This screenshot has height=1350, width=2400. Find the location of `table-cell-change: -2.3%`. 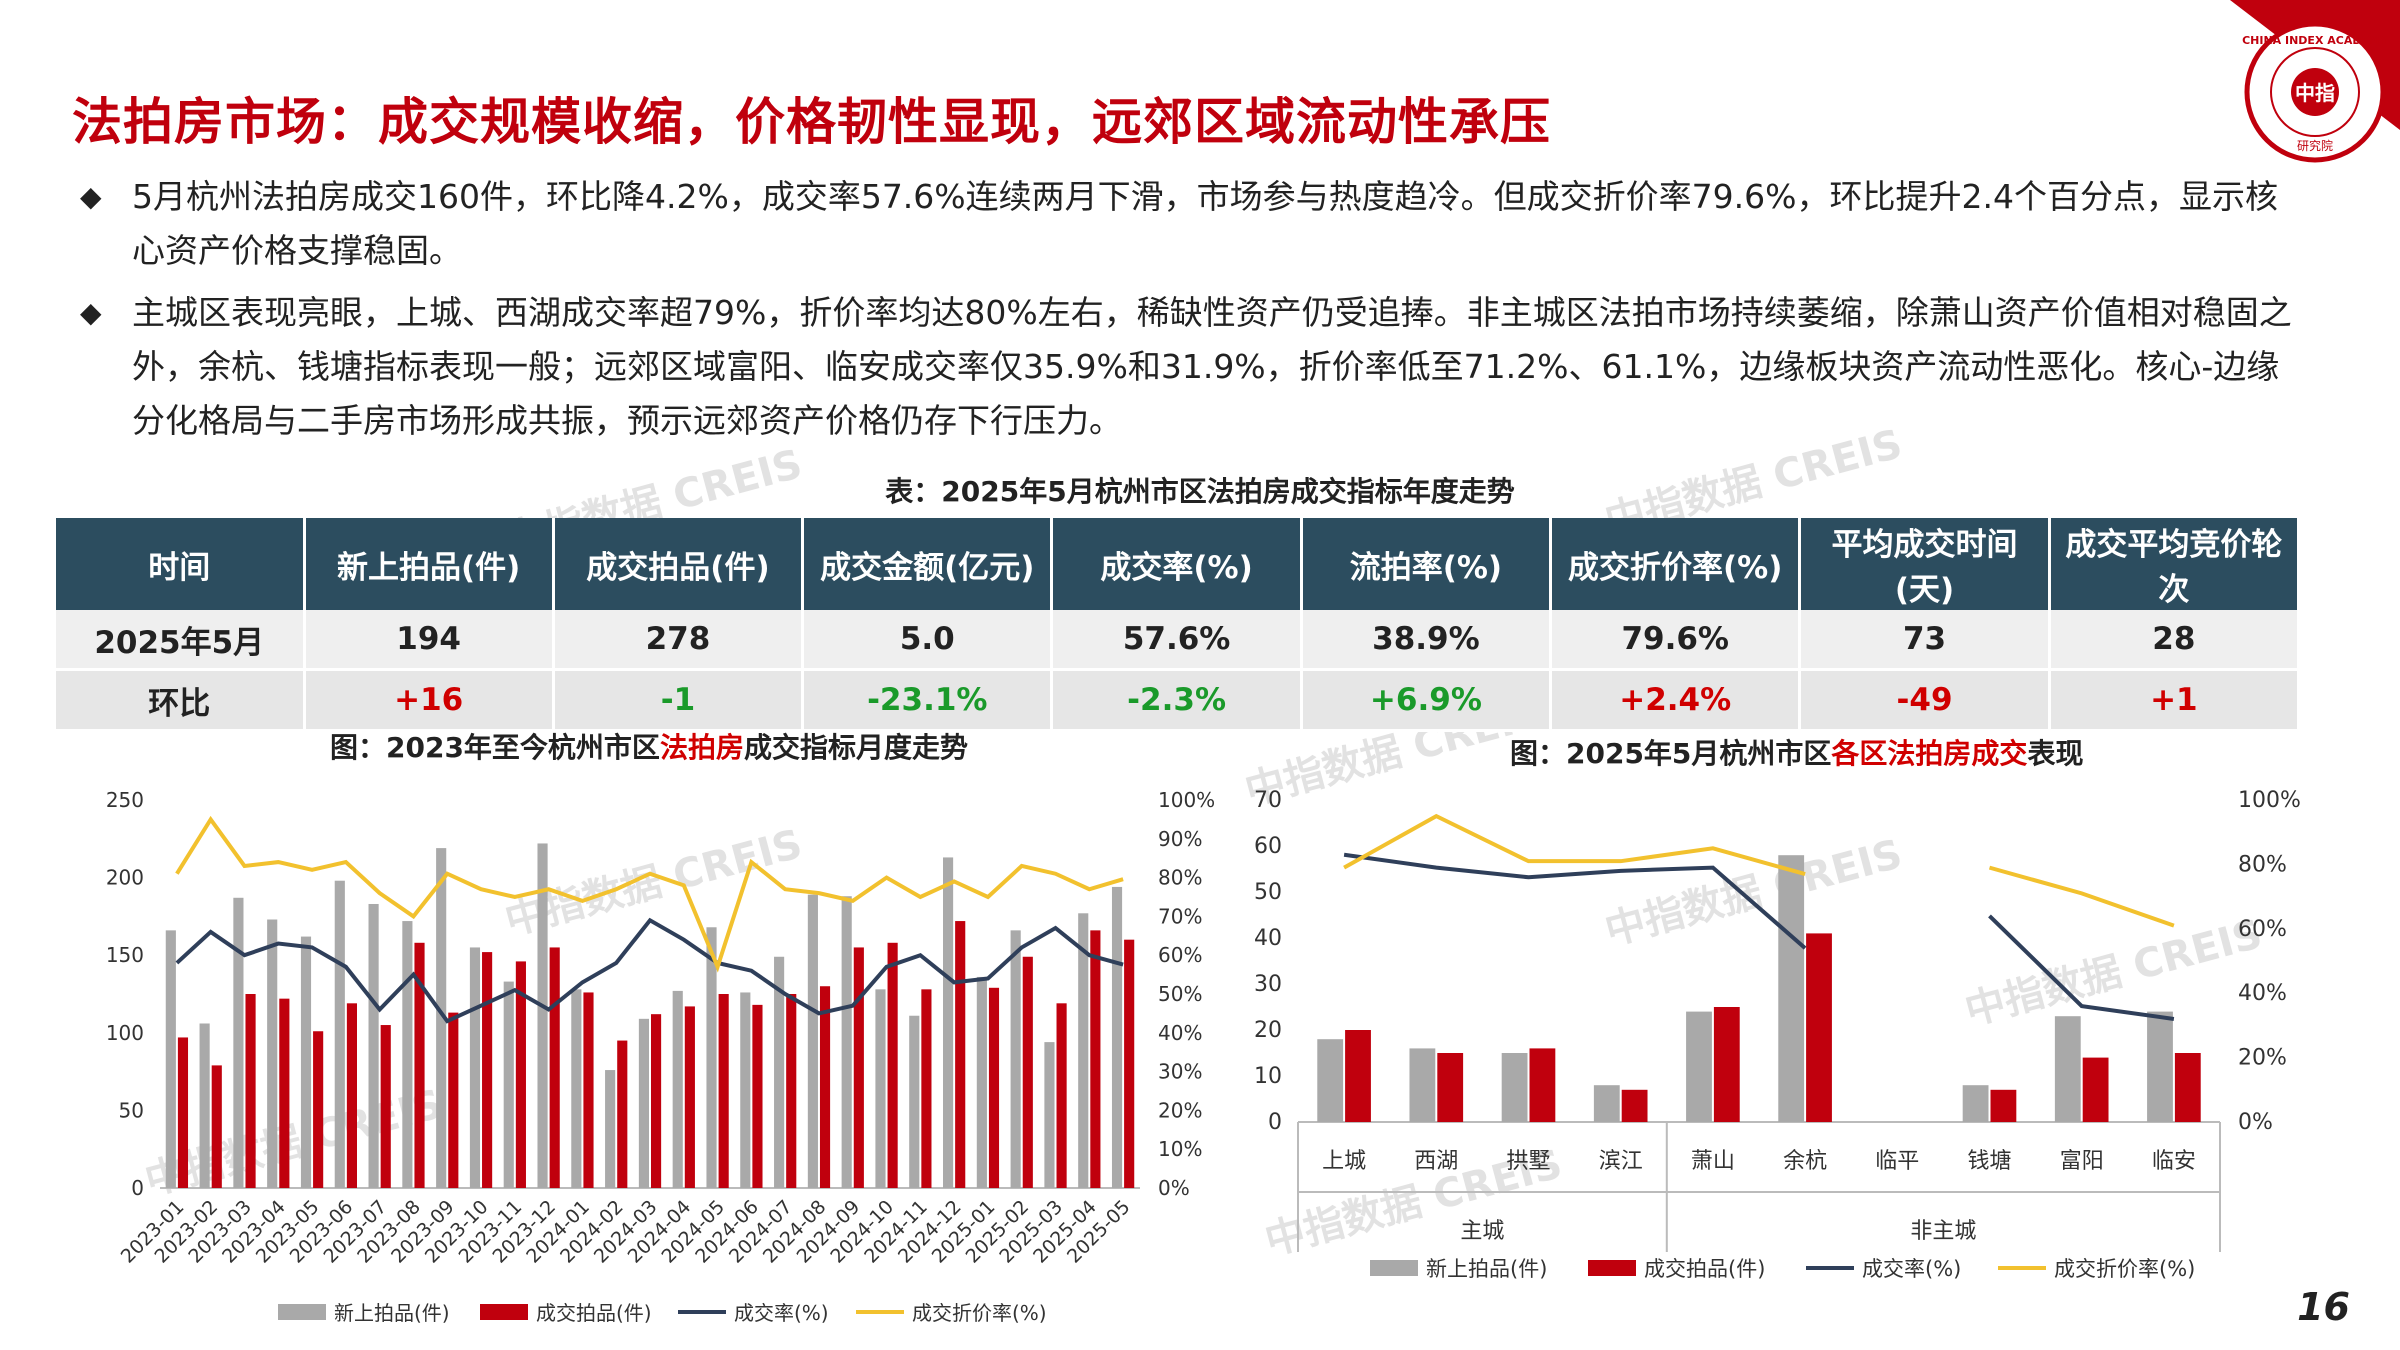

table-cell-change: -2.3% is located at coordinates (1177, 700).